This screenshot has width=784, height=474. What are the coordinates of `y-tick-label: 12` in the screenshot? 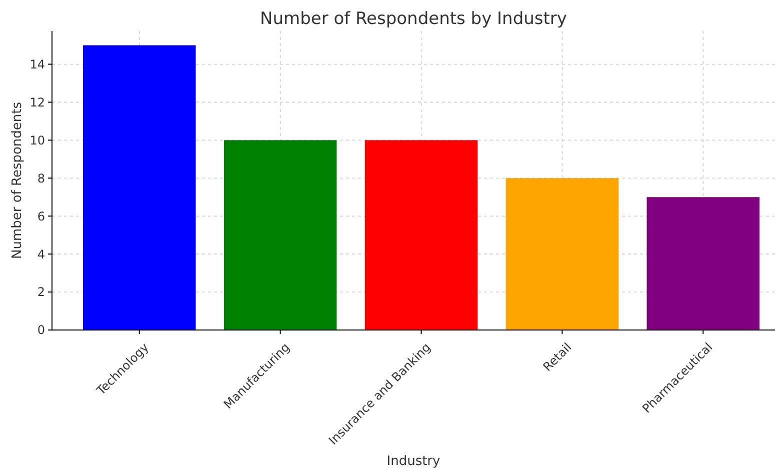 It's located at (37, 102).